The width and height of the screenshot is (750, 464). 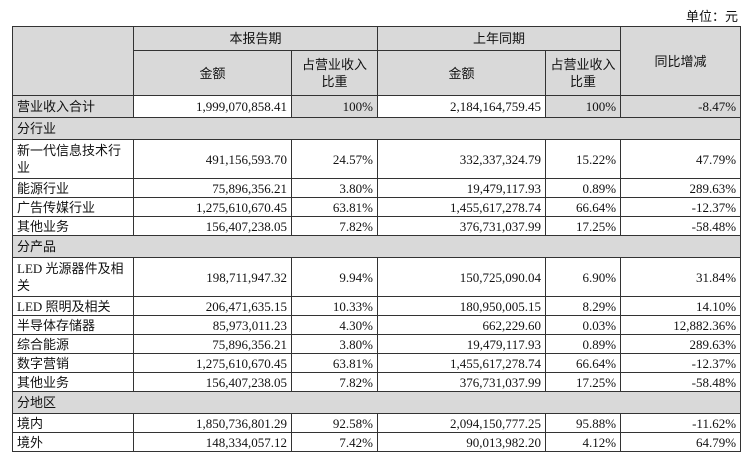 What do you see at coordinates (73, 106) in the screenshot?
I see `row-label: 营业收入合计` at bounding box center [73, 106].